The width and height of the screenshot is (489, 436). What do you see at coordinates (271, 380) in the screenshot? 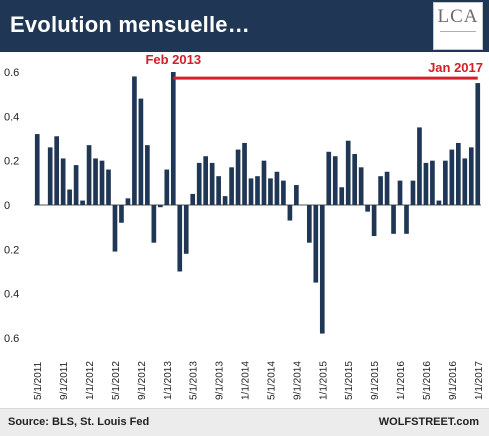
I see `x-tick-label: 5/1/2014` at bounding box center [271, 380].